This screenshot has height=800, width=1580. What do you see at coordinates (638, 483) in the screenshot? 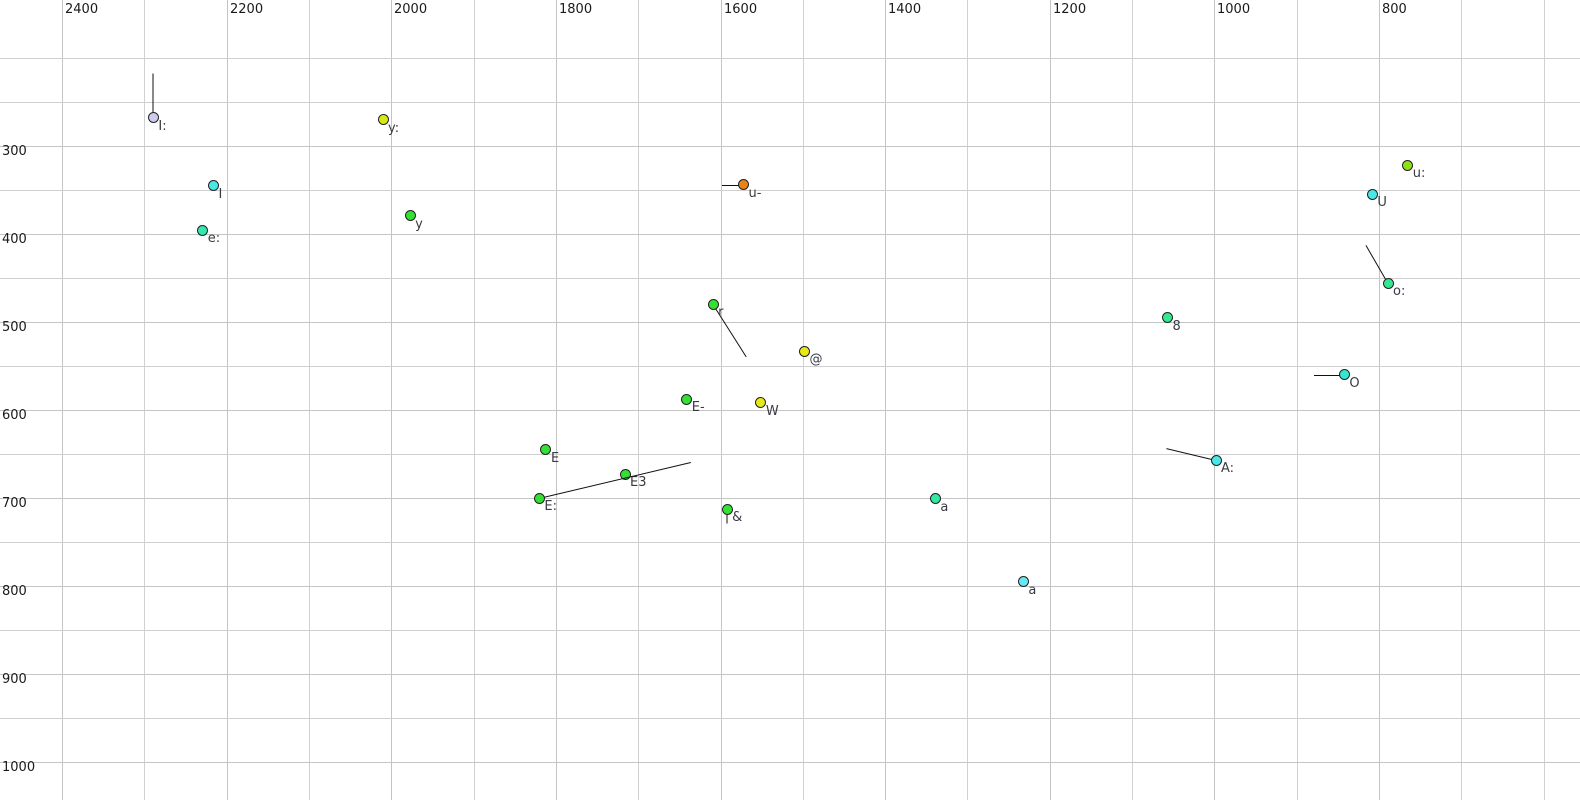
I see `data-point-label: E3` at bounding box center [638, 483].